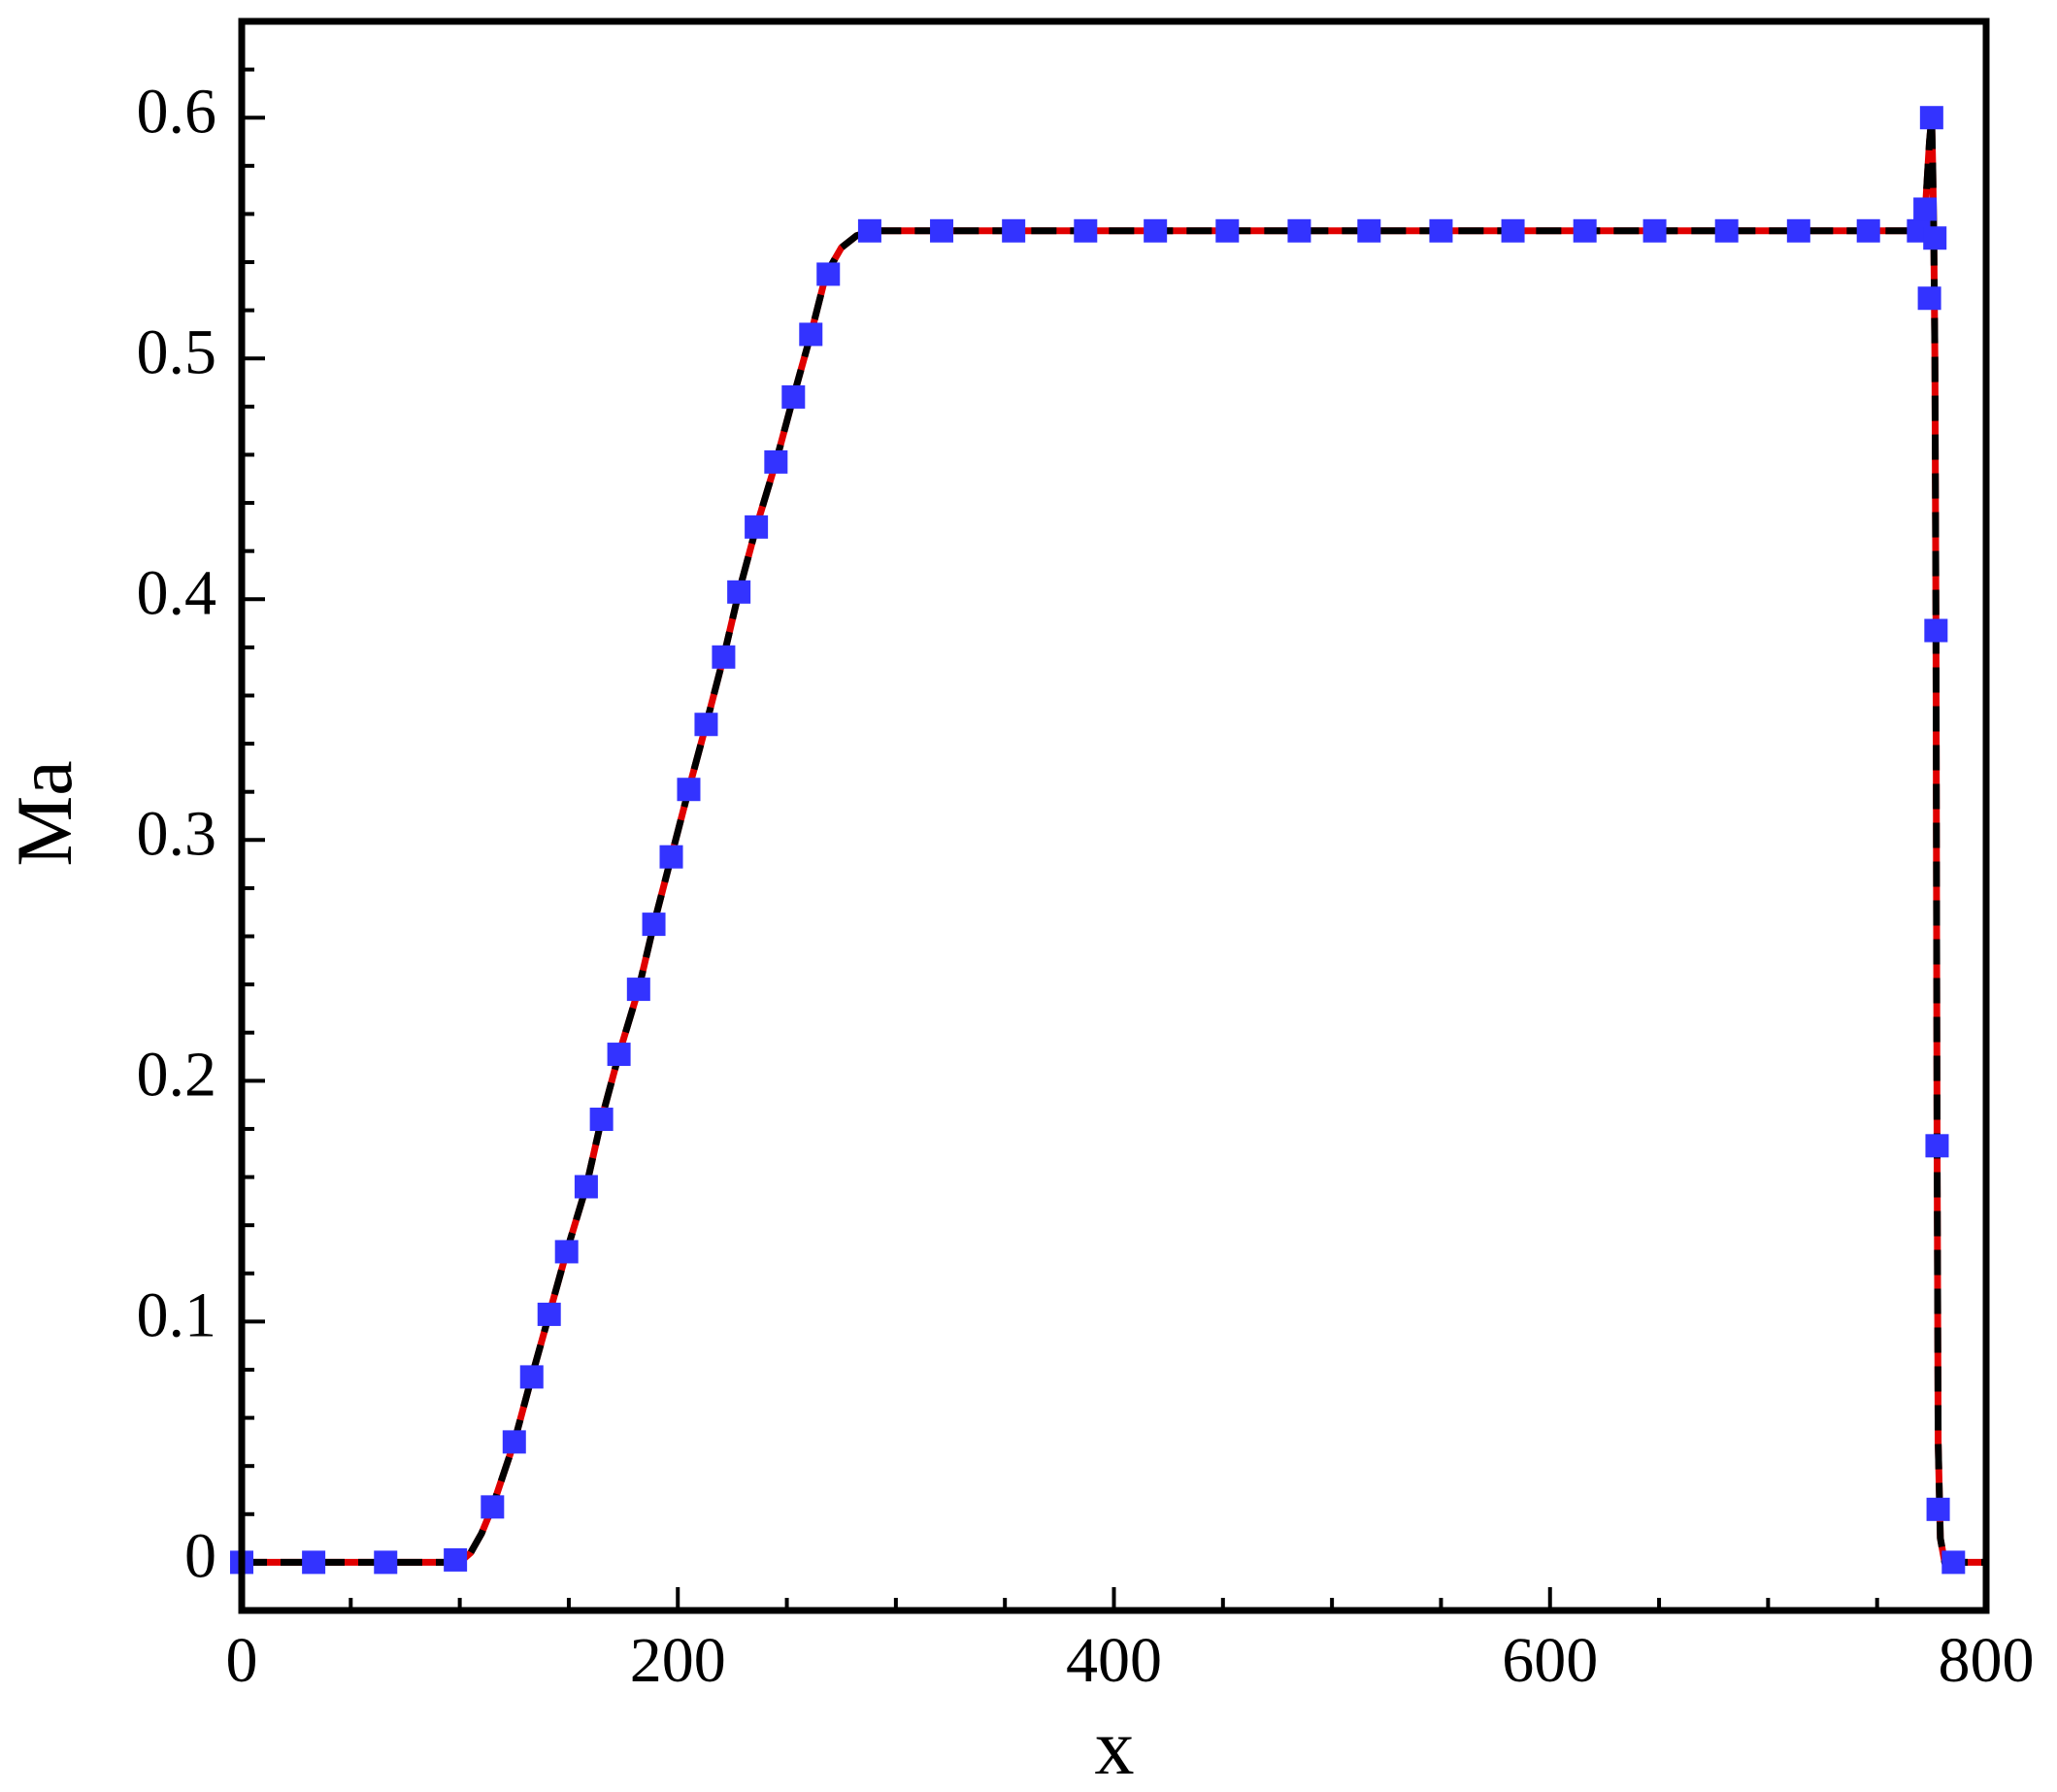 This screenshot has height=1792, width=2057. Describe the element at coordinates (177, 1315) in the screenshot. I see `y-tick-label: 0.1` at that location.